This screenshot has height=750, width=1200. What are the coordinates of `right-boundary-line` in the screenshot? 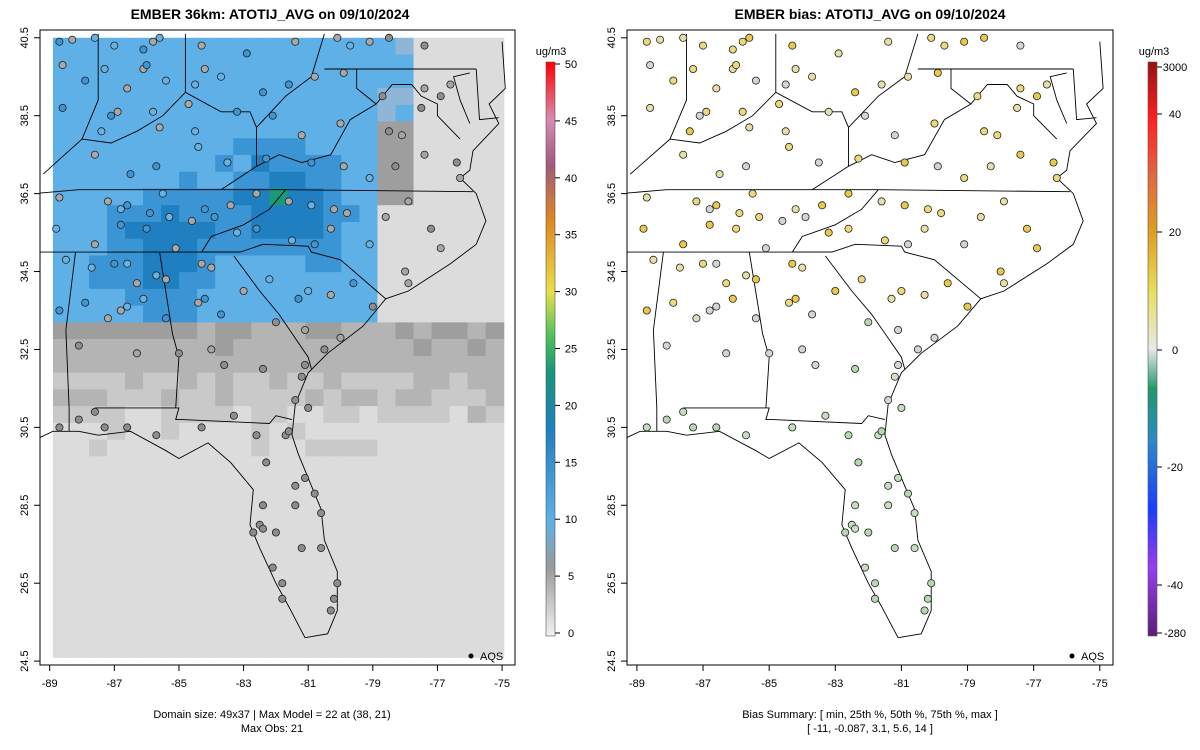 It's located at (739, 133).